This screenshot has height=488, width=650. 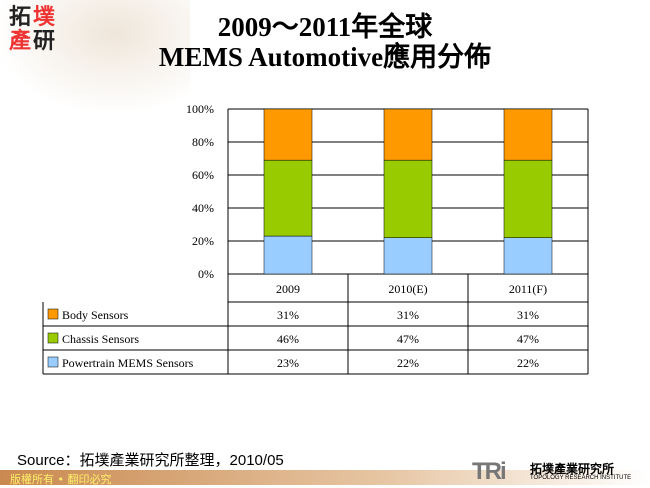 I want to click on footer-bar: 版權所有 • 翻印必究, so click(x=325, y=478).